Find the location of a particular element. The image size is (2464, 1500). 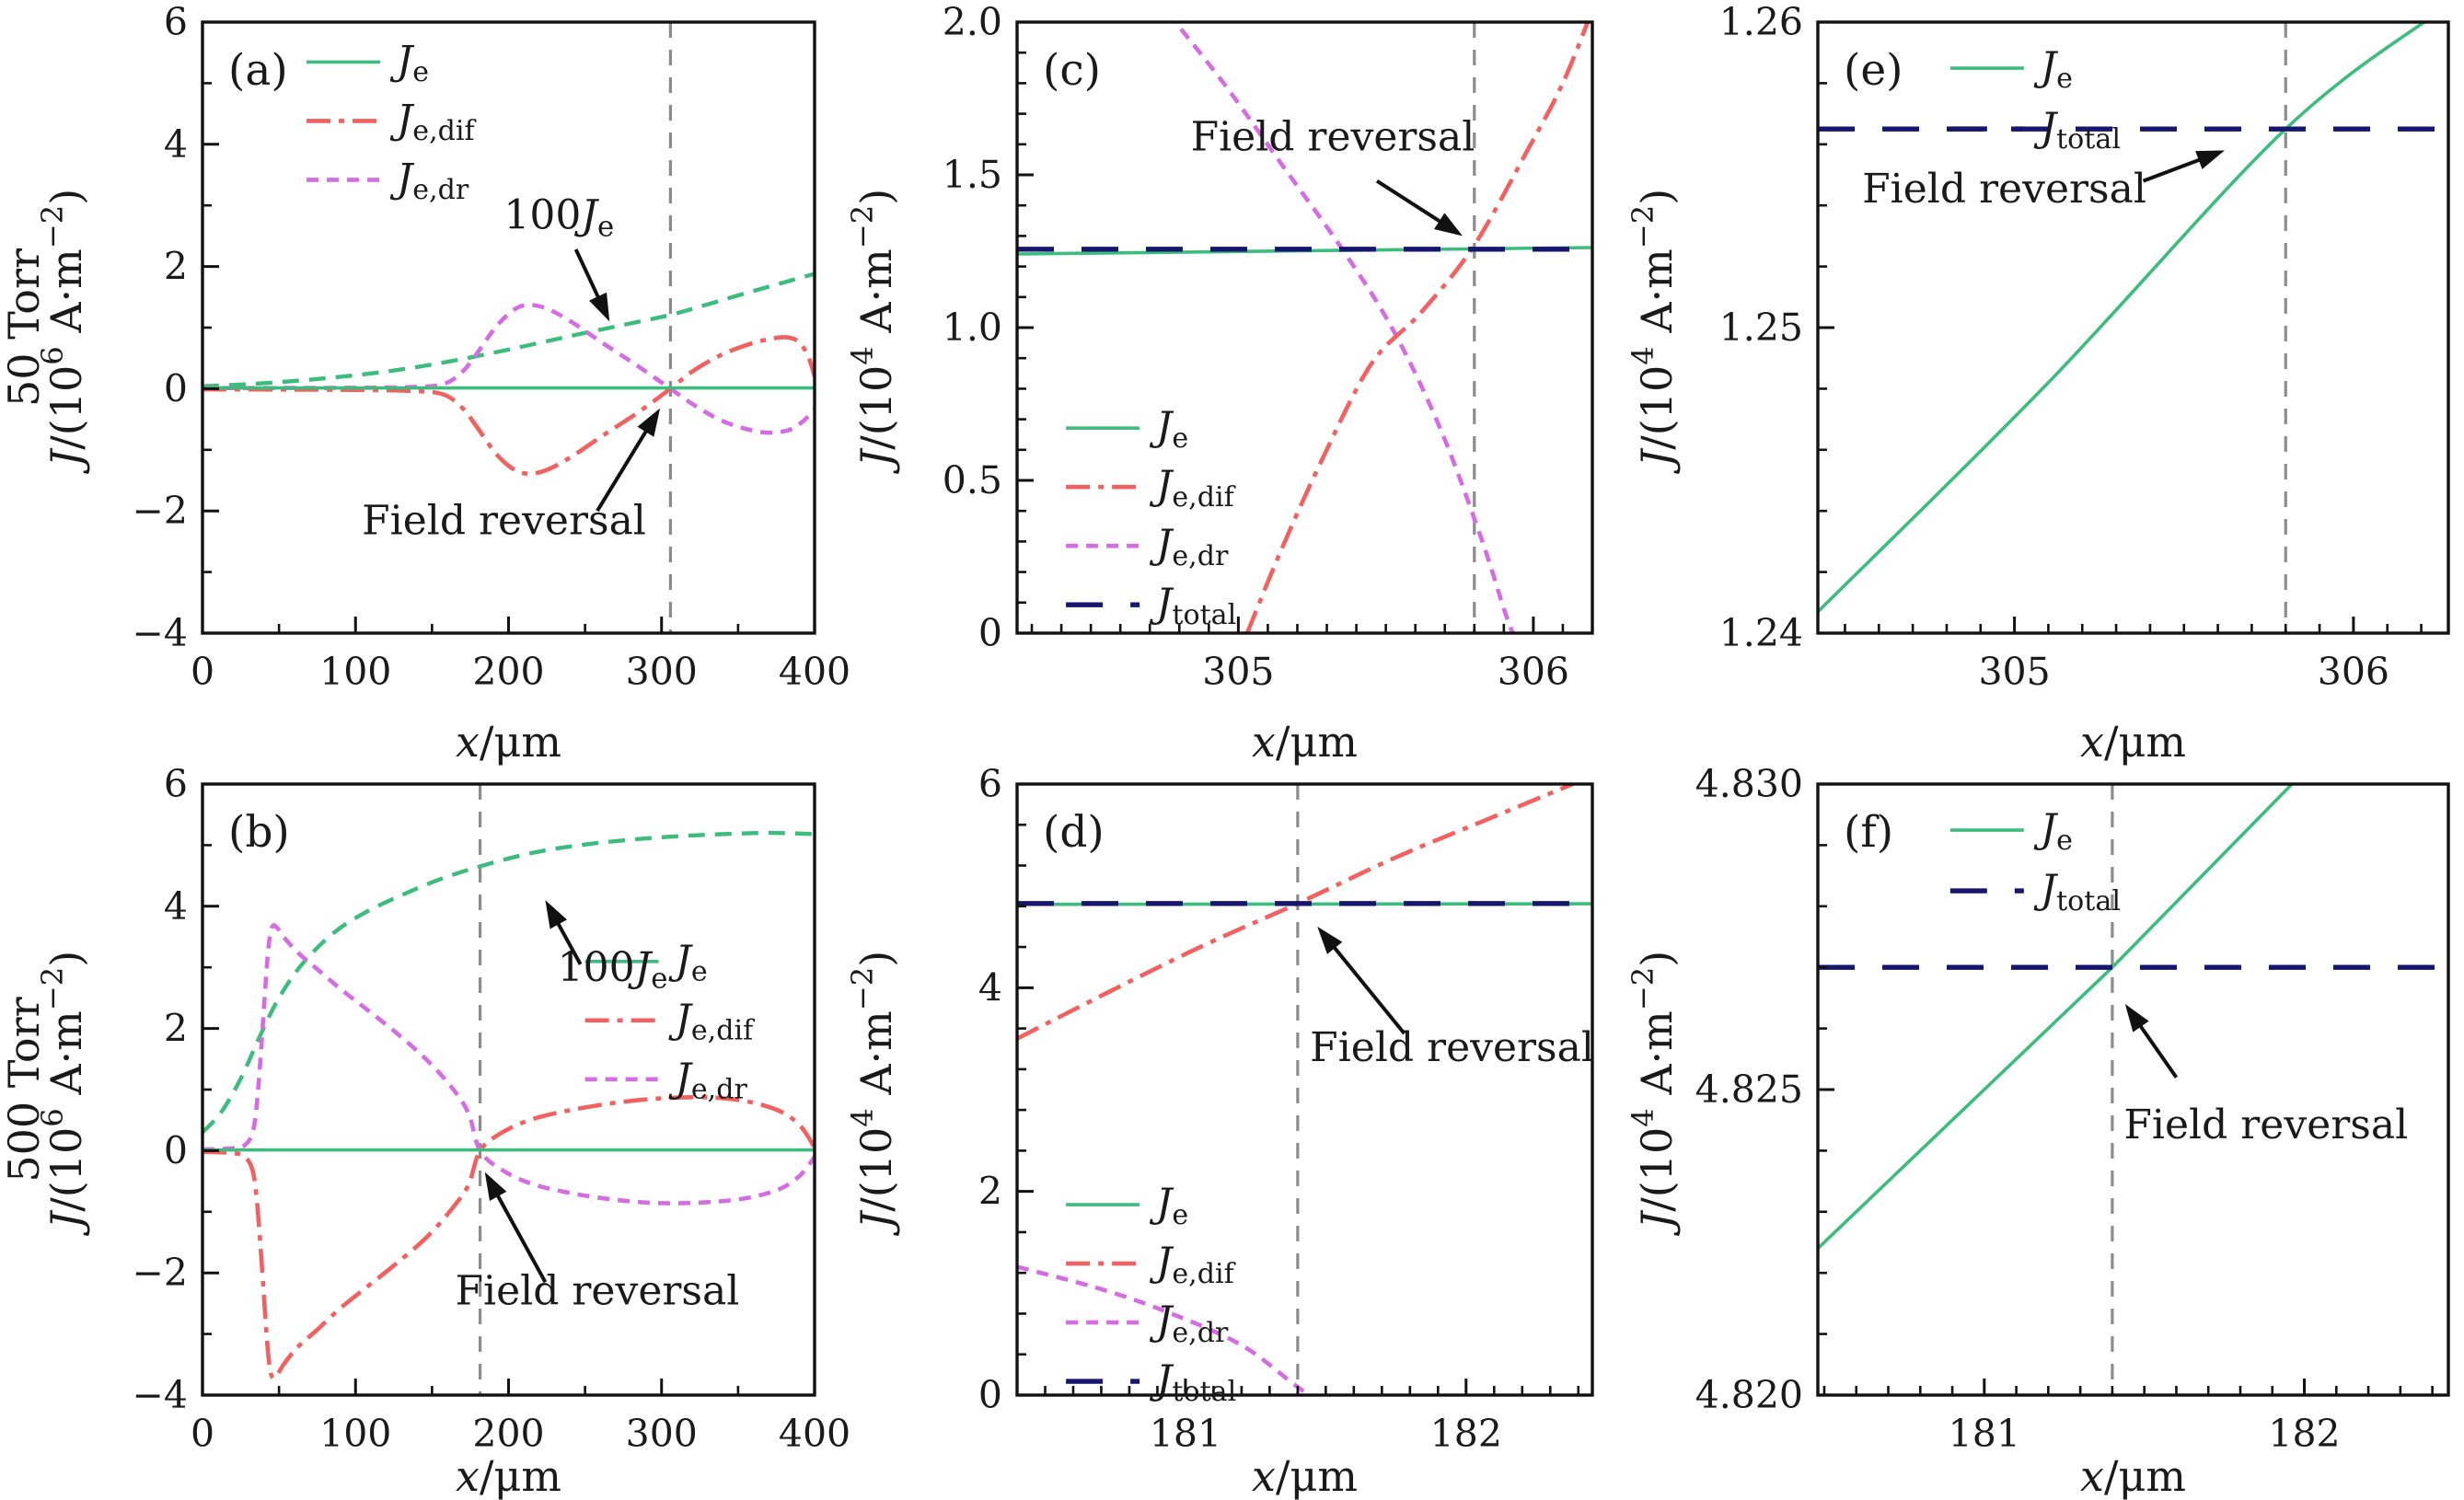

panel-tag: (d) is located at coordinates (1074, 832).